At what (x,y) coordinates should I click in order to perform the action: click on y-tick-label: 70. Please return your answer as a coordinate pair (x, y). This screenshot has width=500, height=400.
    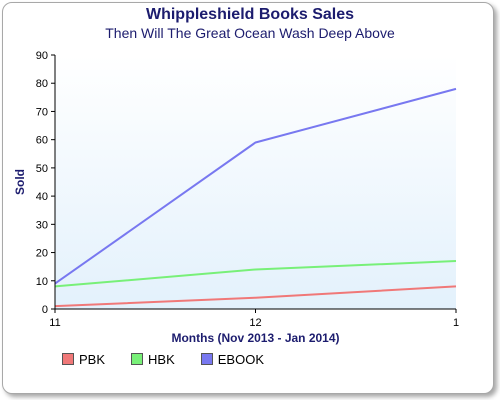
    Looking at the image, I should click on (42, 112).